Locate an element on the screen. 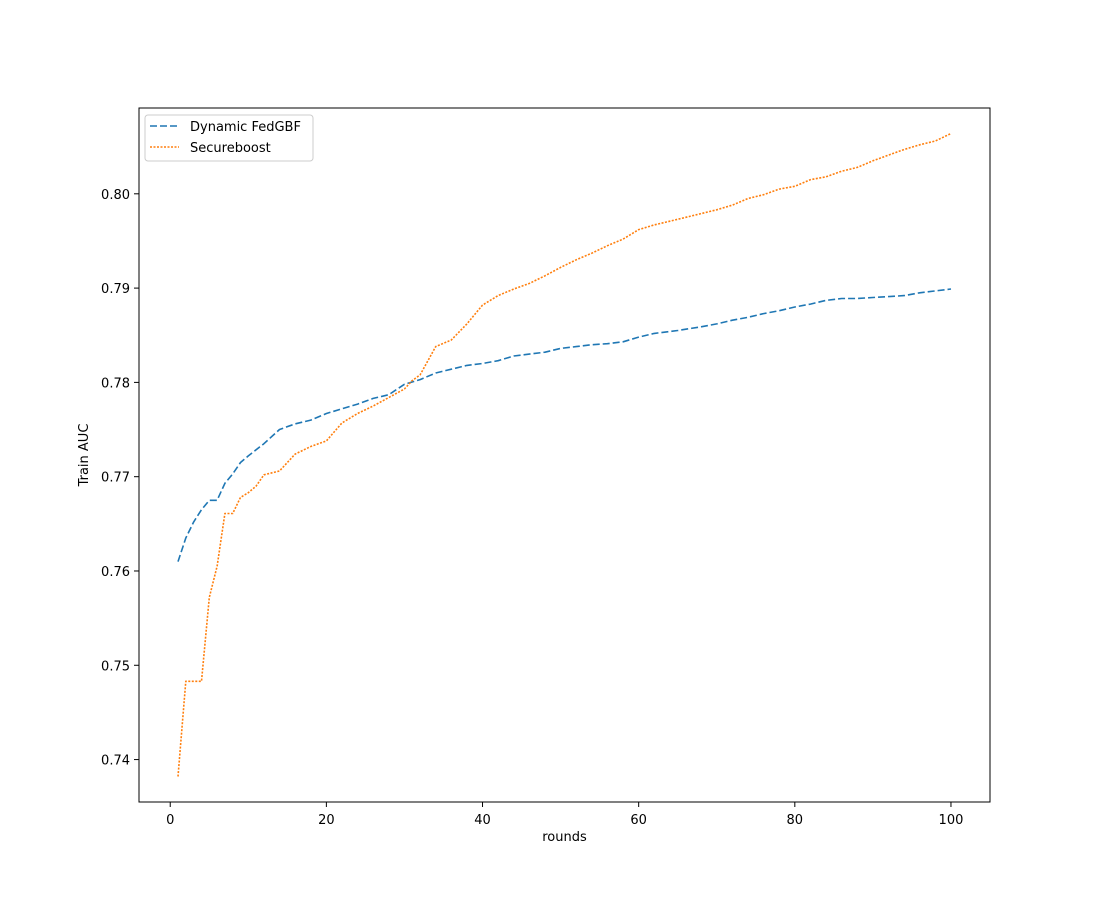 The image size is (1100, 900). y-axis-label: Train AUC is located at coordinates (84, 456).